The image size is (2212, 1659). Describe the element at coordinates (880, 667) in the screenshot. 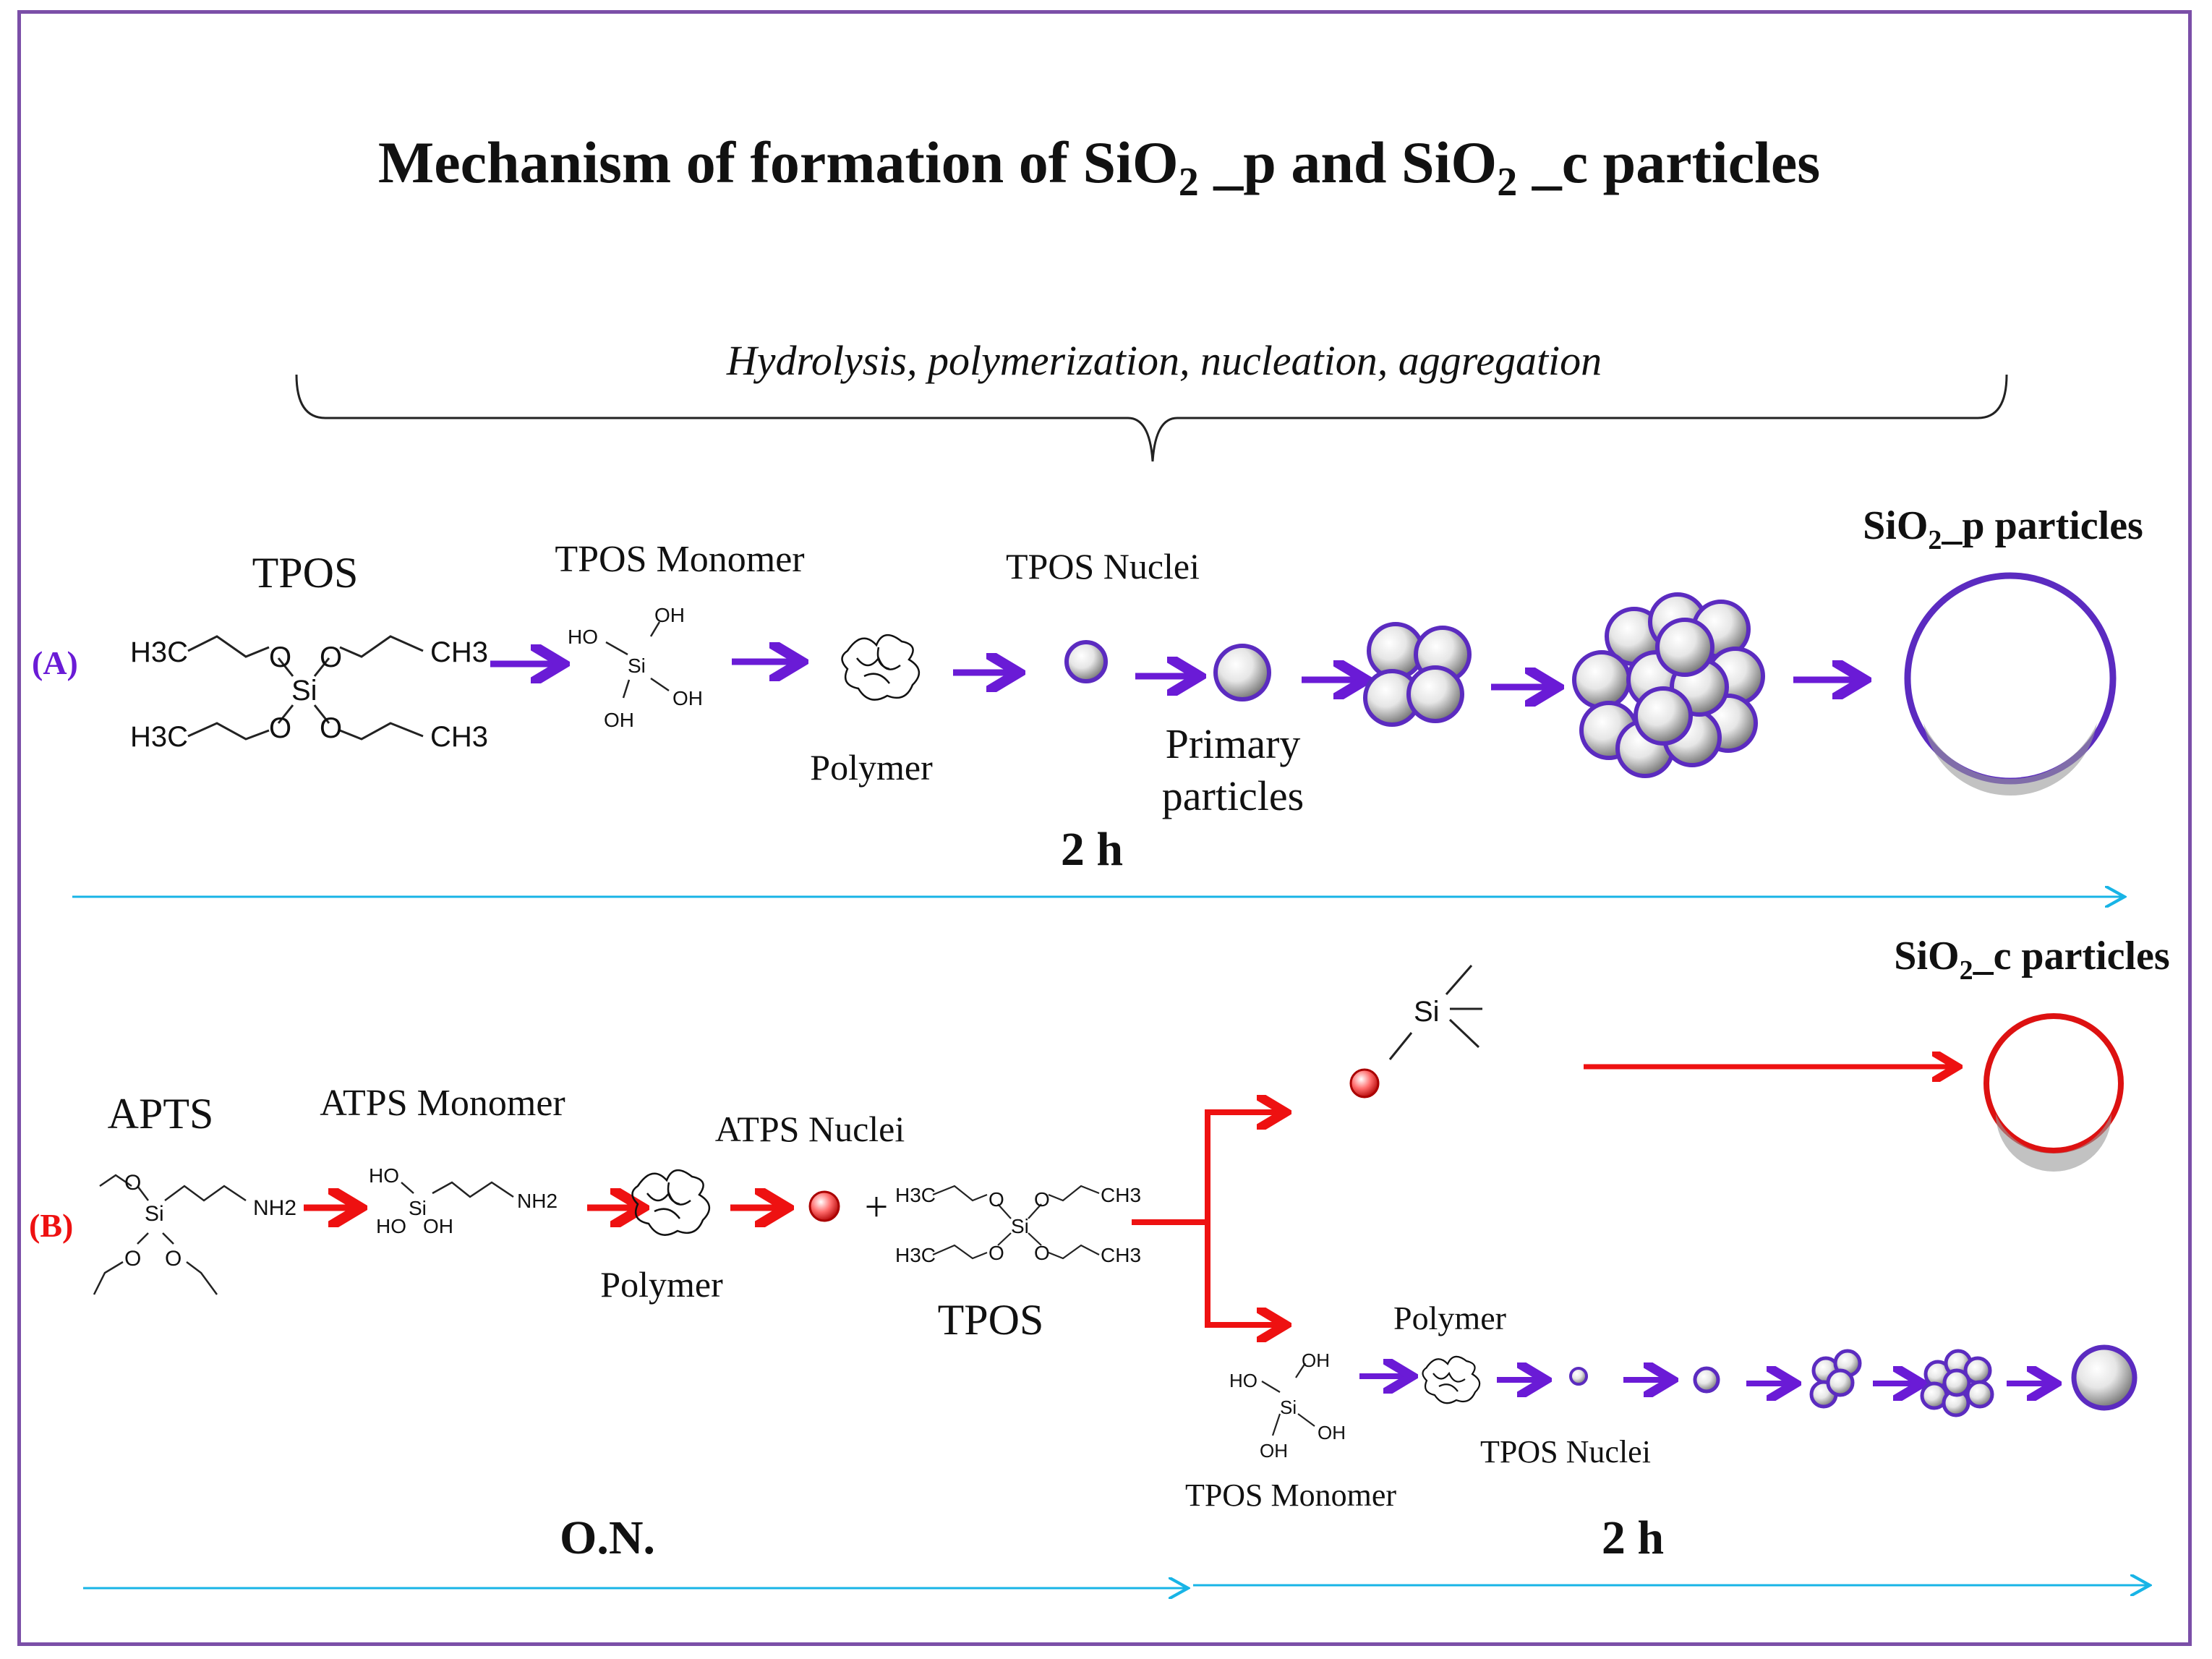

I see `polymer-icon-a` at that location.